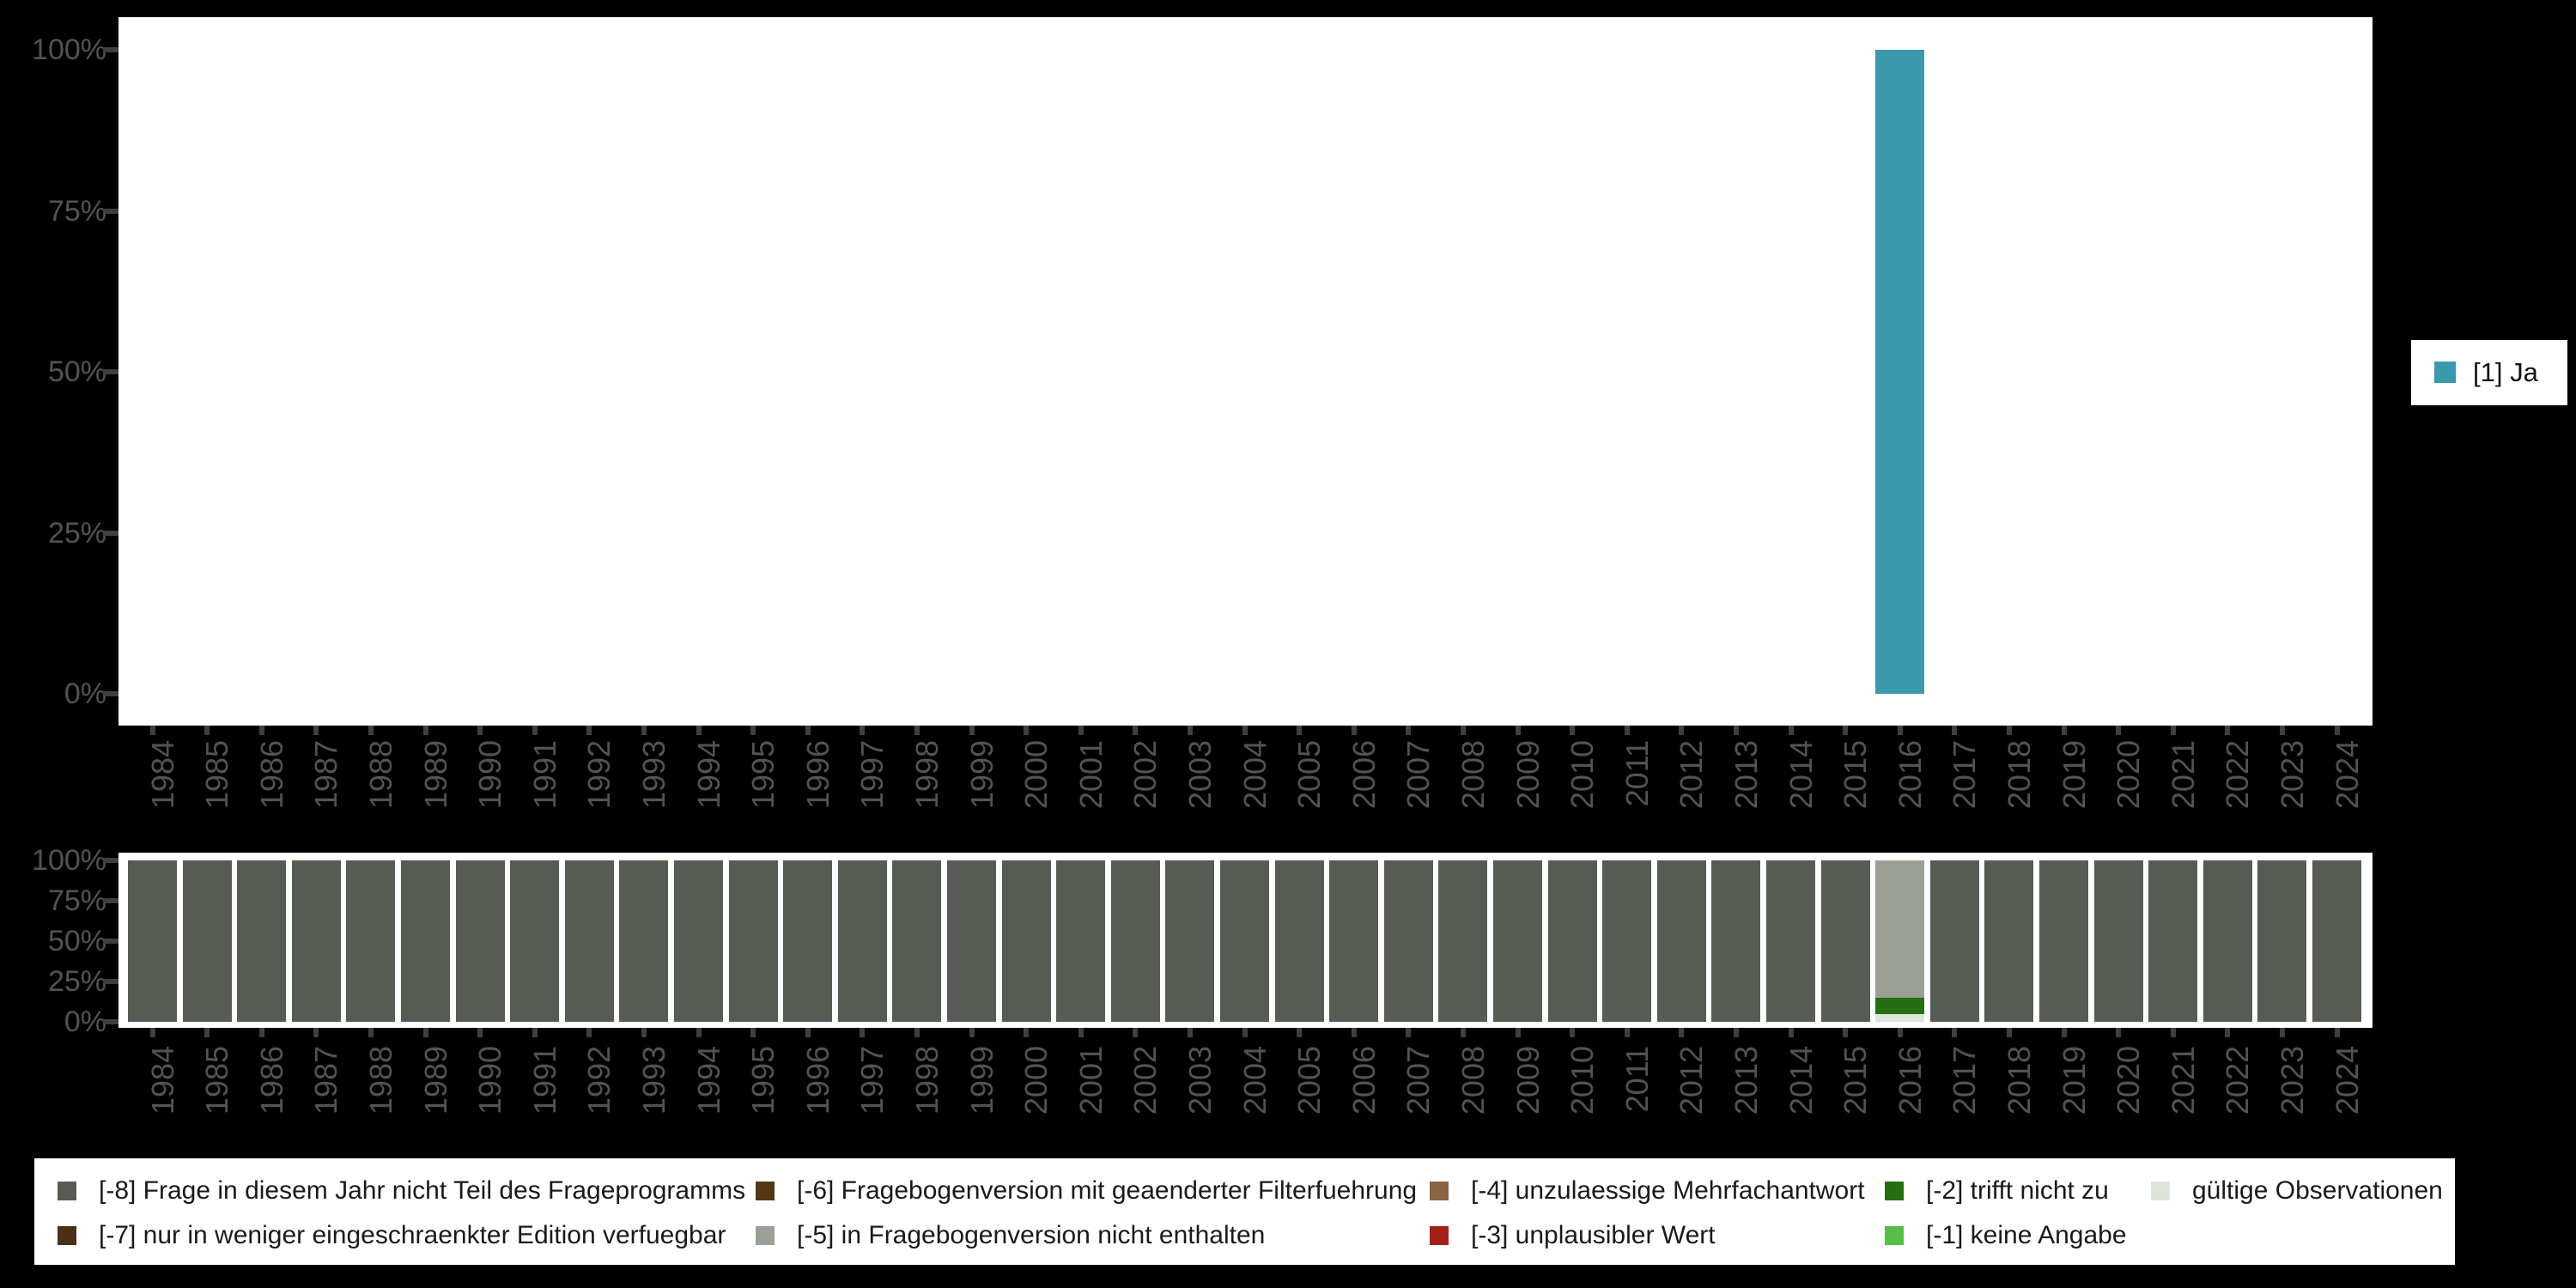 This screenshot has height=1288, width=2576. I want to click on legend-label-ja: [1] Ja, so click(2506, 372).